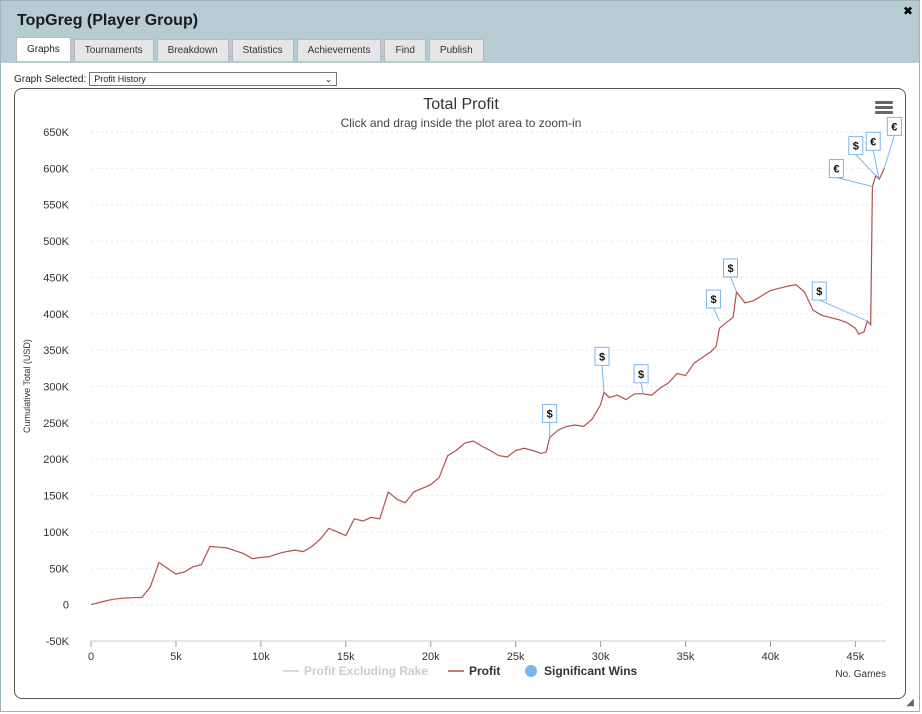 The height and width of the screenshot is (714, 922). What do you see at coordinates (43, 49) in the screenshot?
I see `tab-graphs: Graphs` at bounding box center [43, 49].